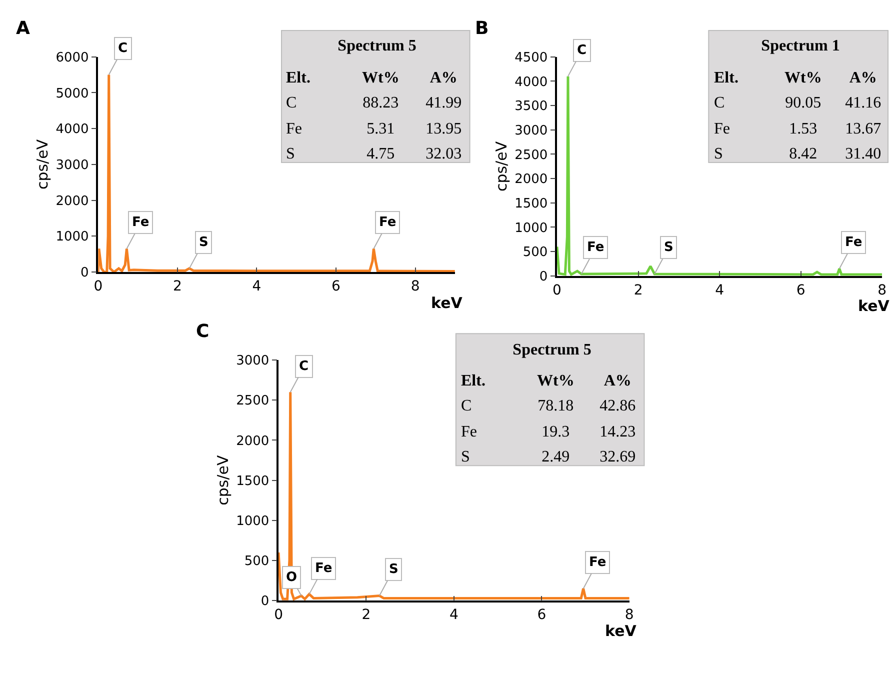 This screenshot has height=681, width=894. Describe the element at coordinates (556, 457) in the screenshot. I see `annotation: 2.49` at that location.